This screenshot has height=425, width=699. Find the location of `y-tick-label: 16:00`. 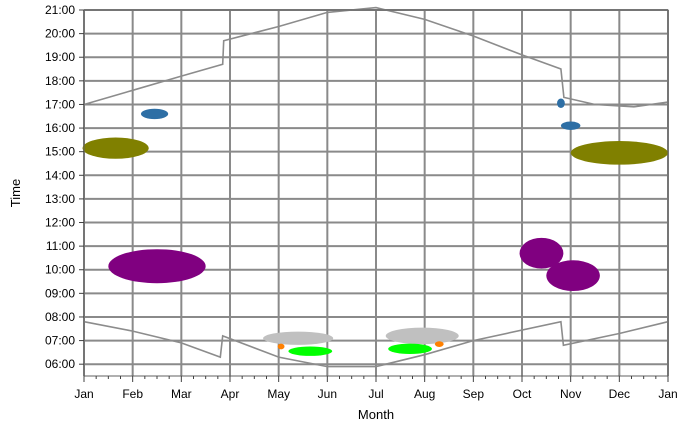

y-tick-label: 16:00 is located at coordinates (60, 128).